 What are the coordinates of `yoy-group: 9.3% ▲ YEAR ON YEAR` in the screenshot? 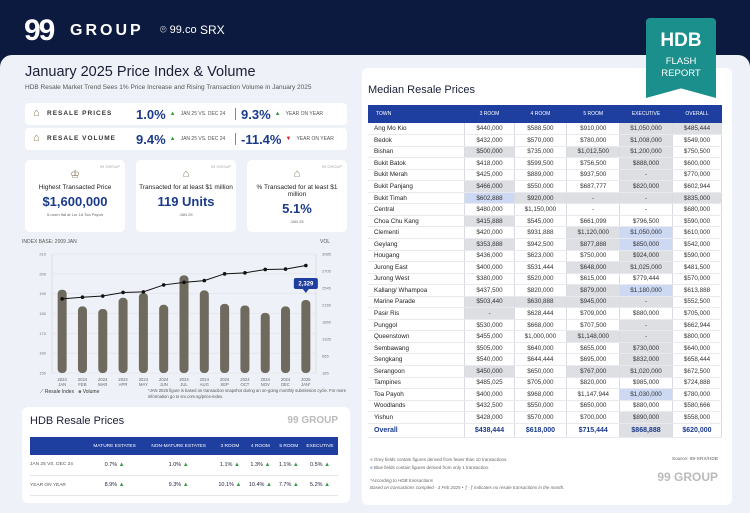 It's located at (282, 114).